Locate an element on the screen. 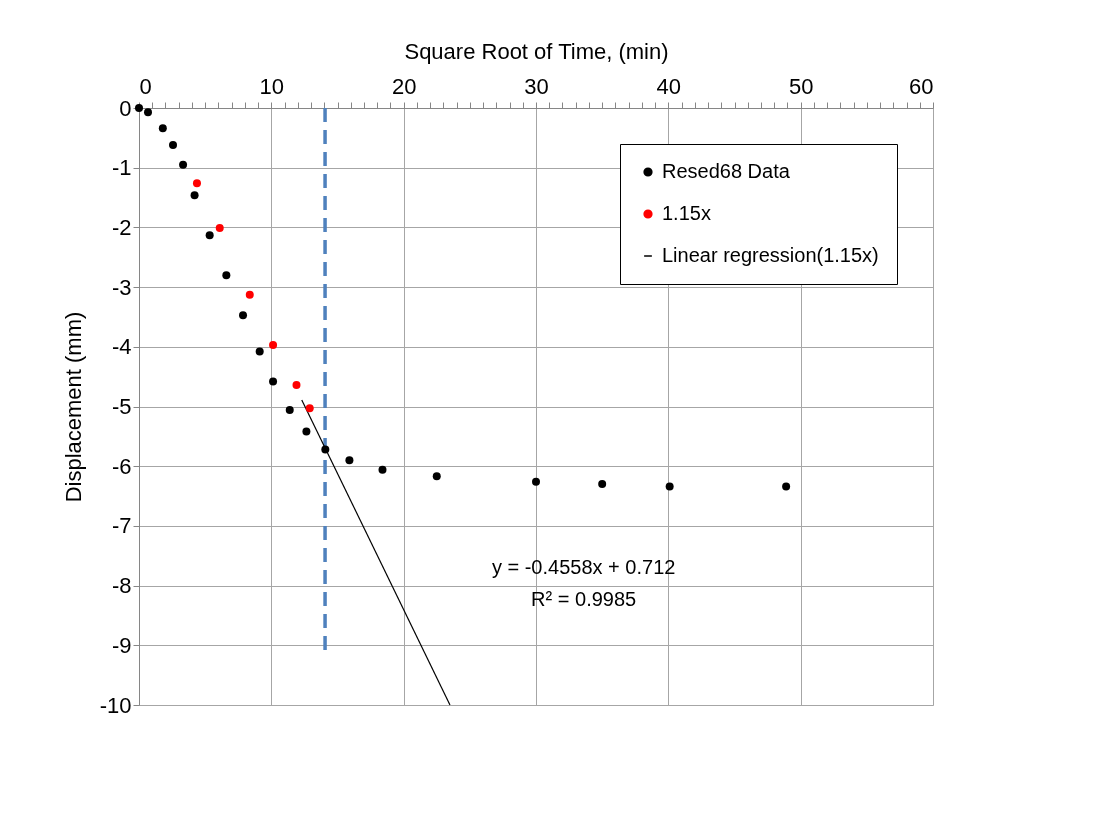 This screenshot has height=820, width=1116. y-tick-label: -4 is located at coordinates (121, 347).